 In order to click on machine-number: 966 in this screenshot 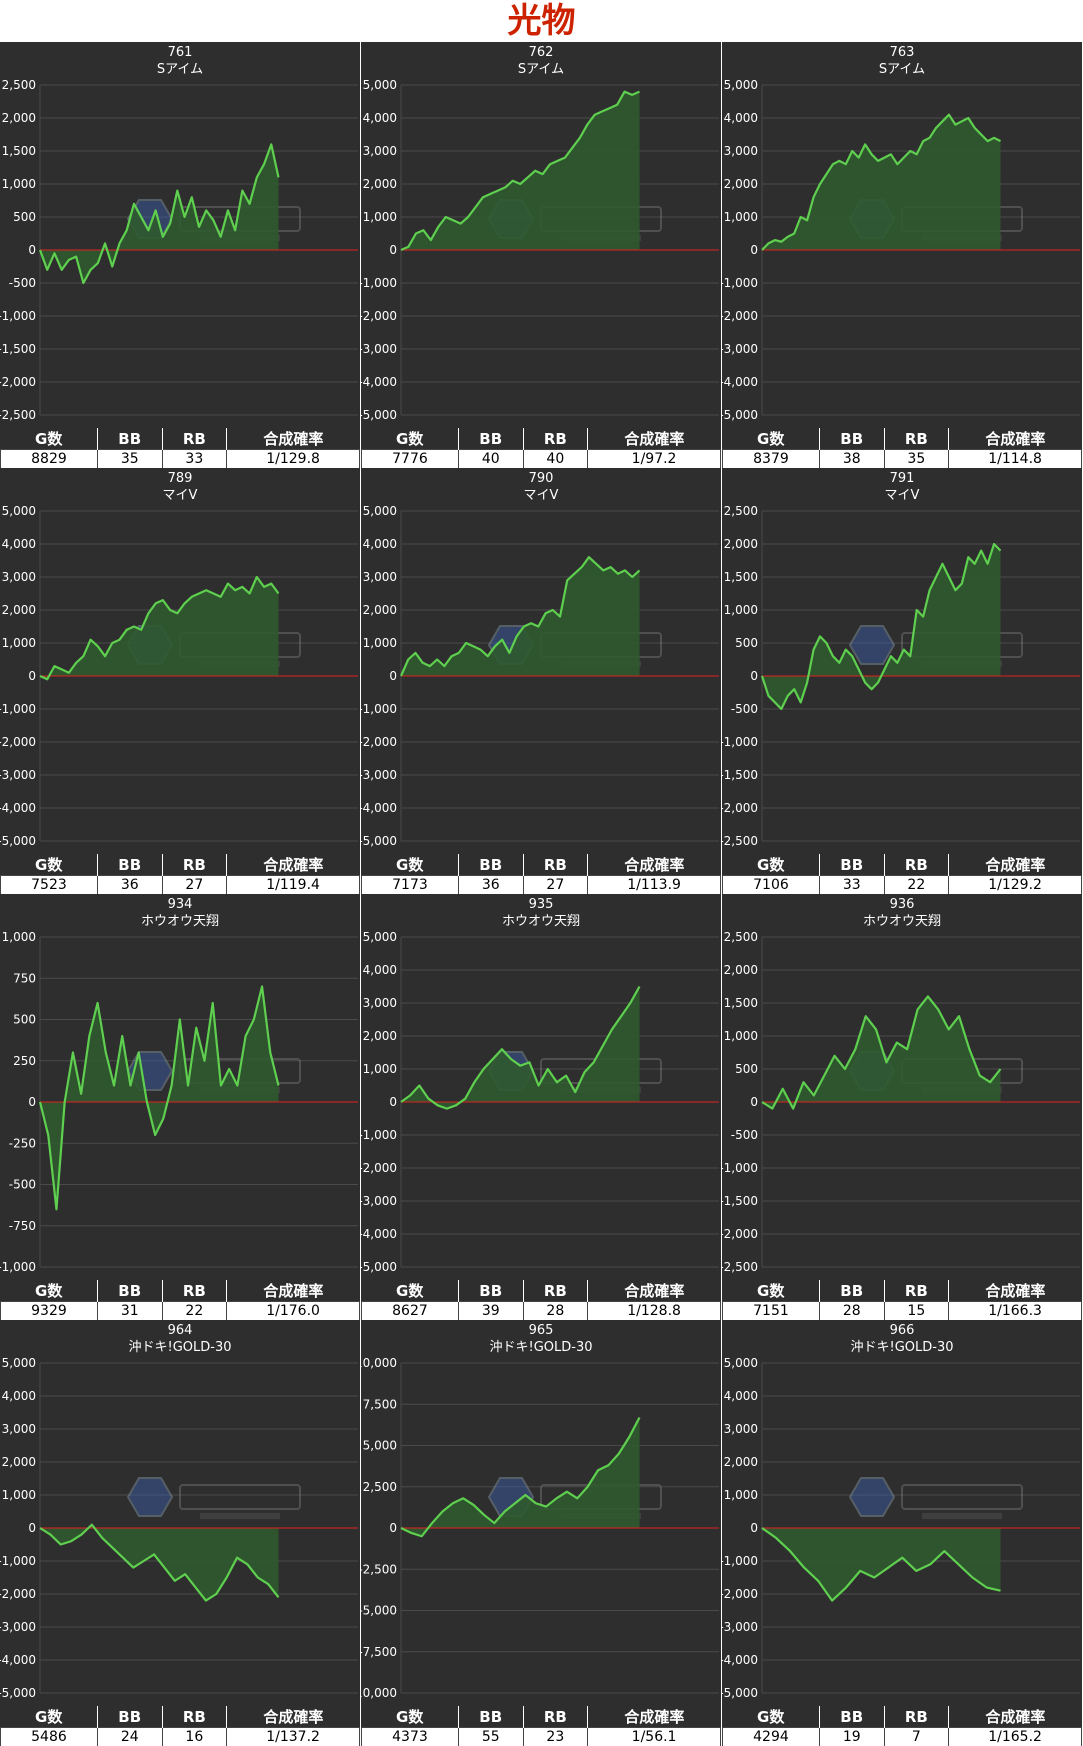, I will do `click(902, 1330)`.